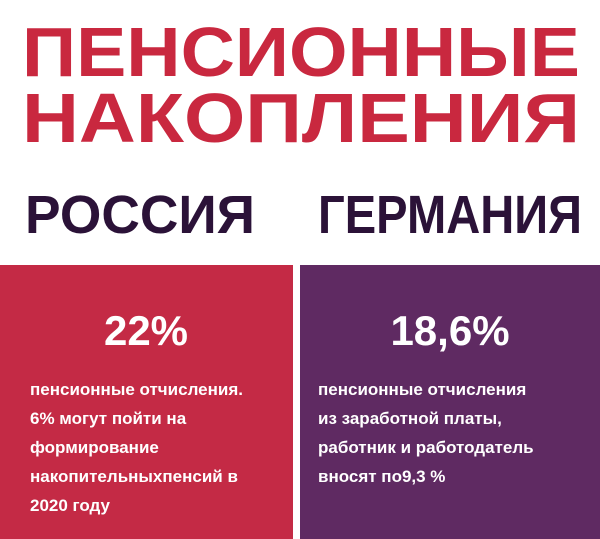 The height and width of the screenshot is (539, 600). I want to click on description-line: формирование, so click(94, 447).